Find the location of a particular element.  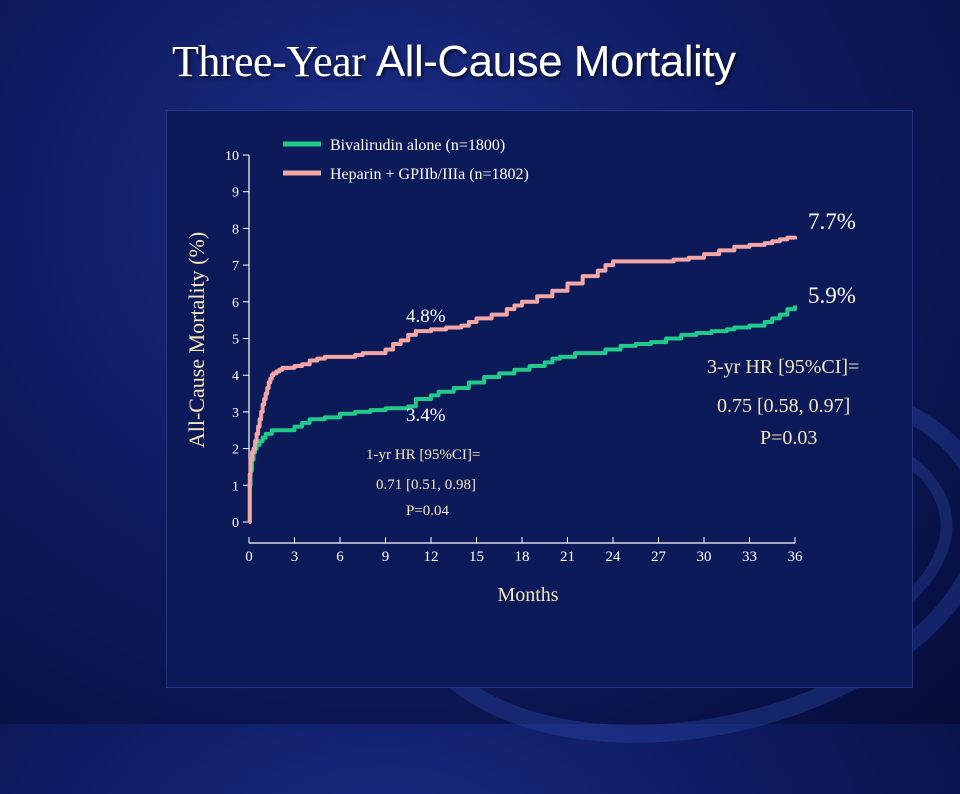

annot-1yr-heparin: 4.8% is located at coordinates (426, 316).